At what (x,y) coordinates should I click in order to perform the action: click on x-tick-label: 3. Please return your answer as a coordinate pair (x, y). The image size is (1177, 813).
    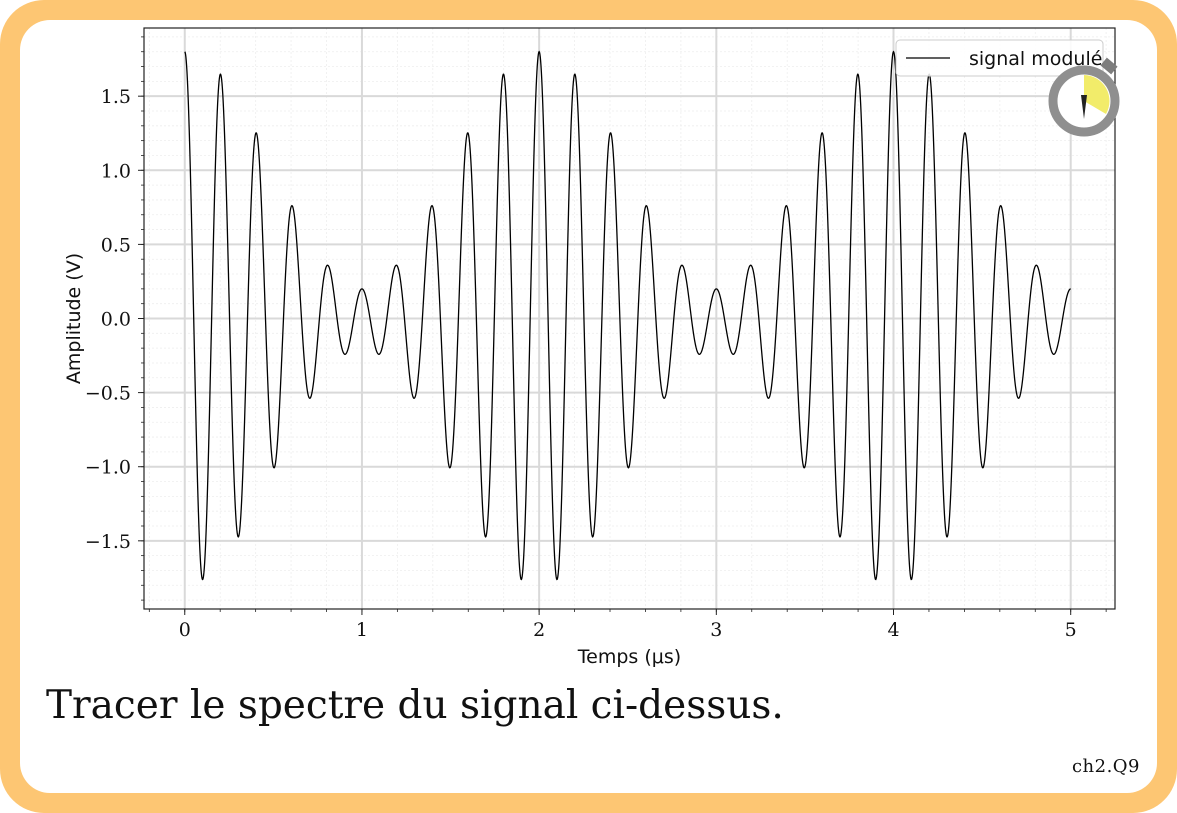
    Looking at the image, I should click on (716, 630).